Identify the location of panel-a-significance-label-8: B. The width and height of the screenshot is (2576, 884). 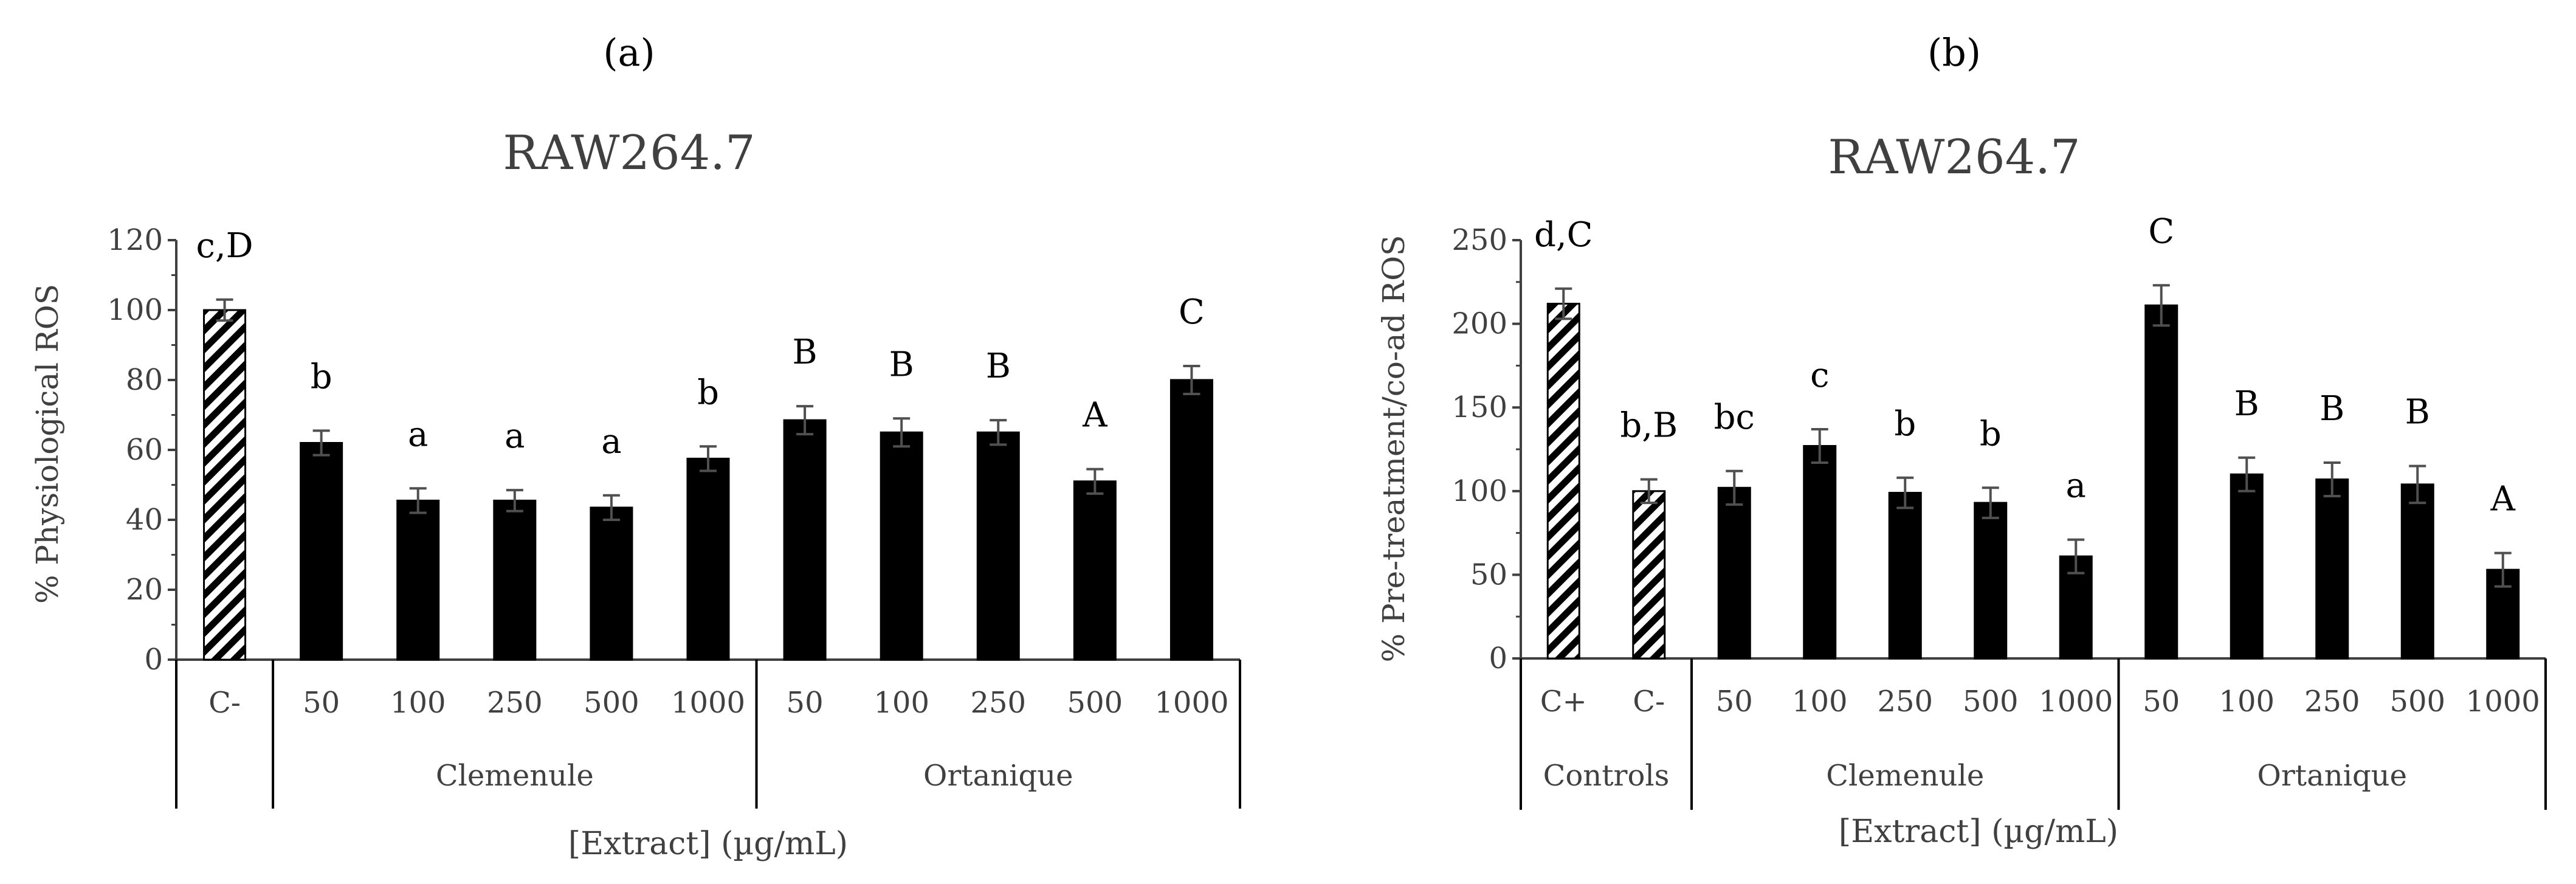
(901, 364).